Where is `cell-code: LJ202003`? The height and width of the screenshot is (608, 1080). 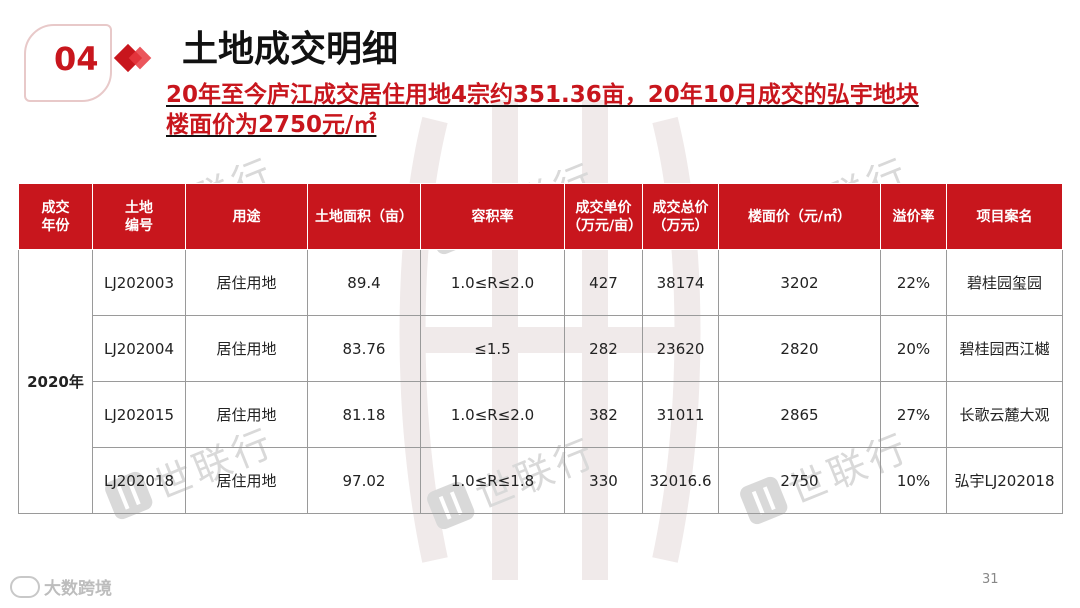 cell-code: LJ202003 is located at coordinates (139, 282).